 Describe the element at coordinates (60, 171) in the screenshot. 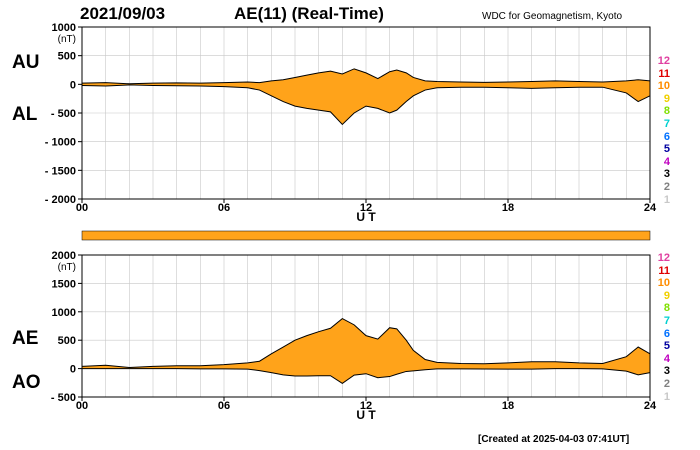

I see `y-tick-label: - 1500` at that location.